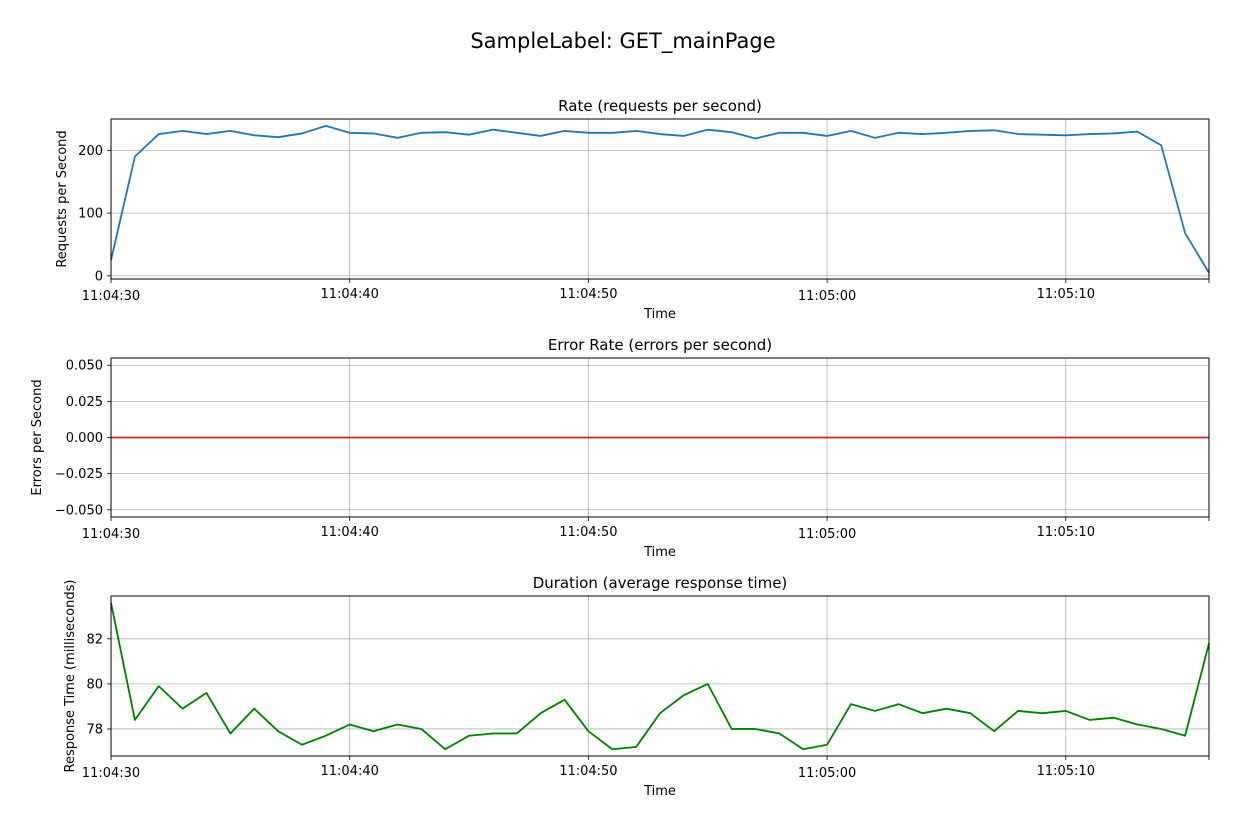 This screenshot has height=829, width=1238. Describe the element at coordinates (94, 729) in the screenshot. I see `duration-y-tick-label: 78` at that location.